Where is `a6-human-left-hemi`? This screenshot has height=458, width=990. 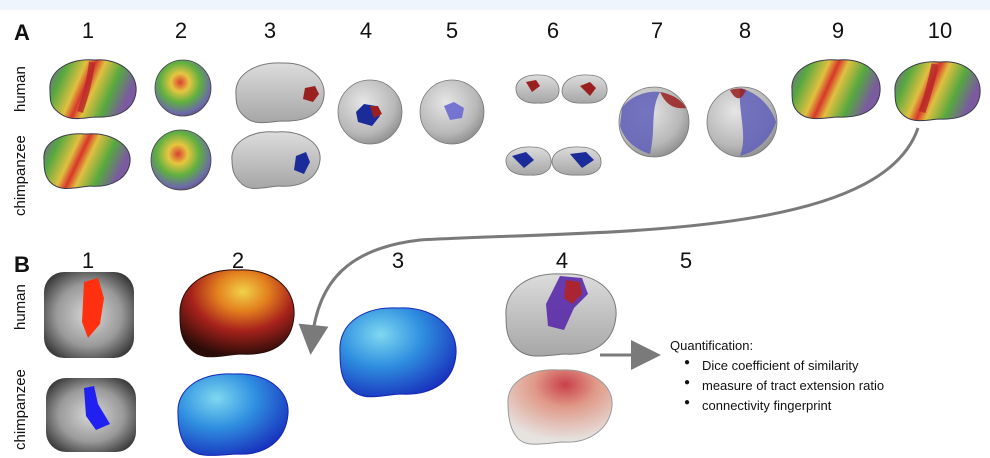 a6-human-left-hemi is located at coordinates (537, 89).